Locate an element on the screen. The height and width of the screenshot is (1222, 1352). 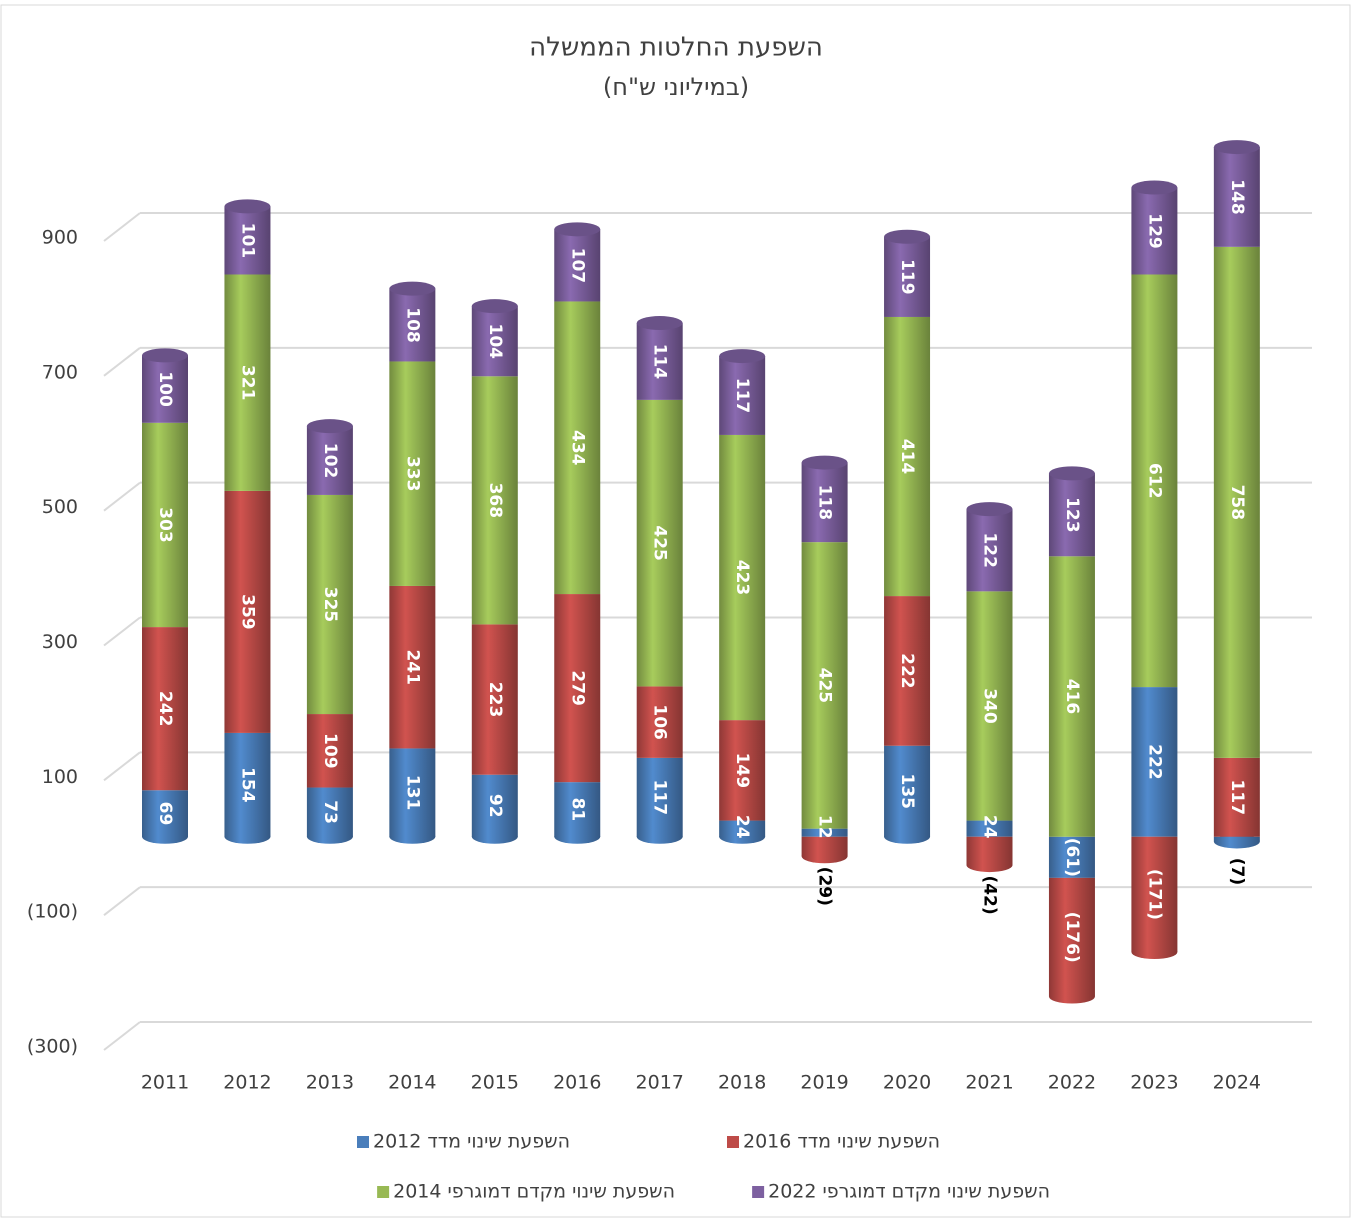
legend-label: השפעת שינוי מקדם דמוגרפי 2022 is located at coordinates (909, 1192).